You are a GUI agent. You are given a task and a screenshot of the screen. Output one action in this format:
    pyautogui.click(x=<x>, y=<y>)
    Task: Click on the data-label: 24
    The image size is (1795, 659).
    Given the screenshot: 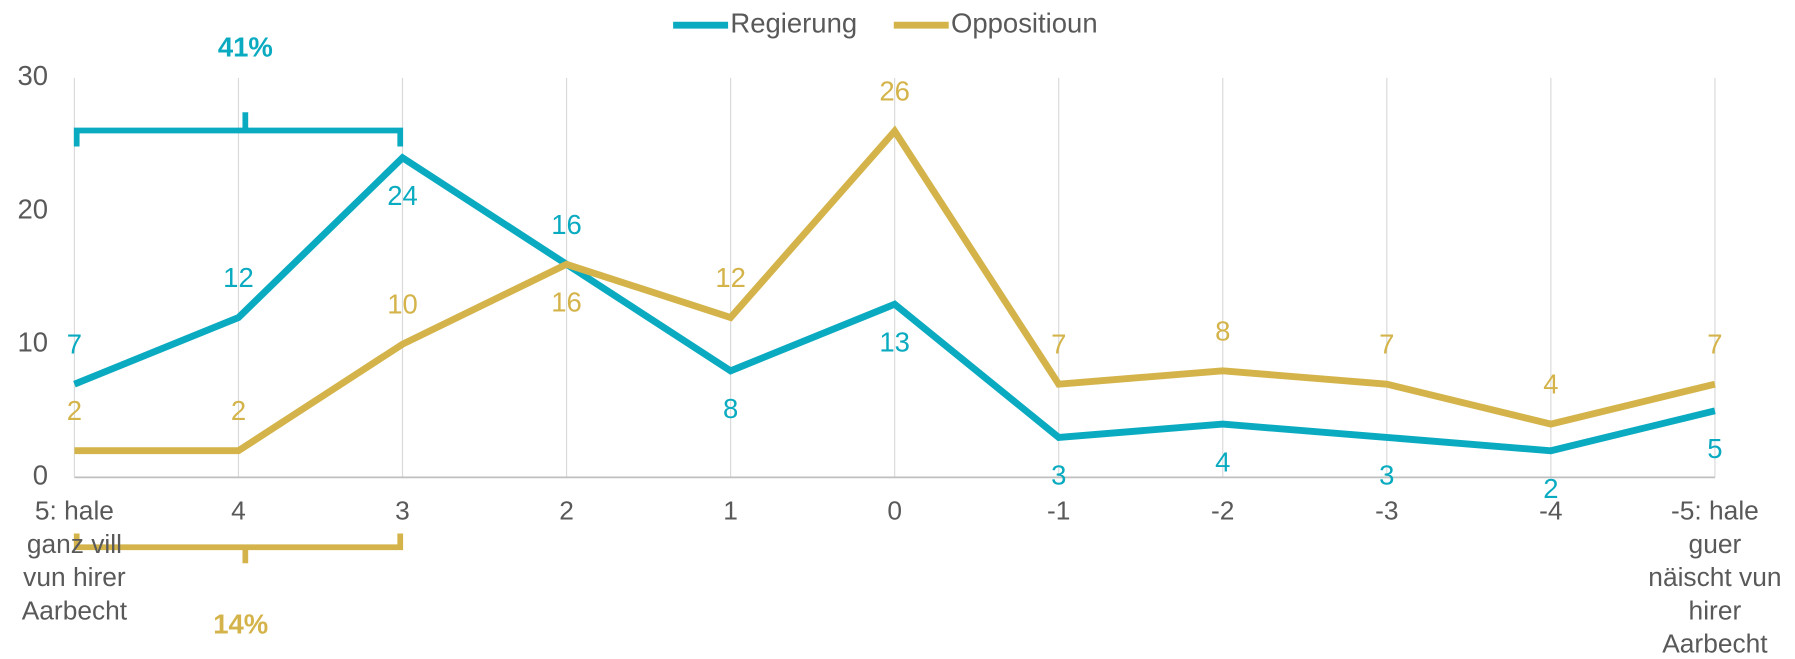 What is the action you would take?
    pyautogui.click(x=402, y=195)
    